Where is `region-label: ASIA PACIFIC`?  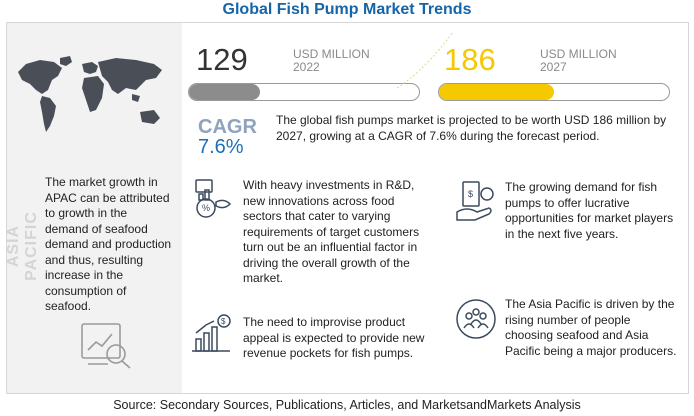
region-label: ASIA PACIFIC is located at coordinates (22, 246).